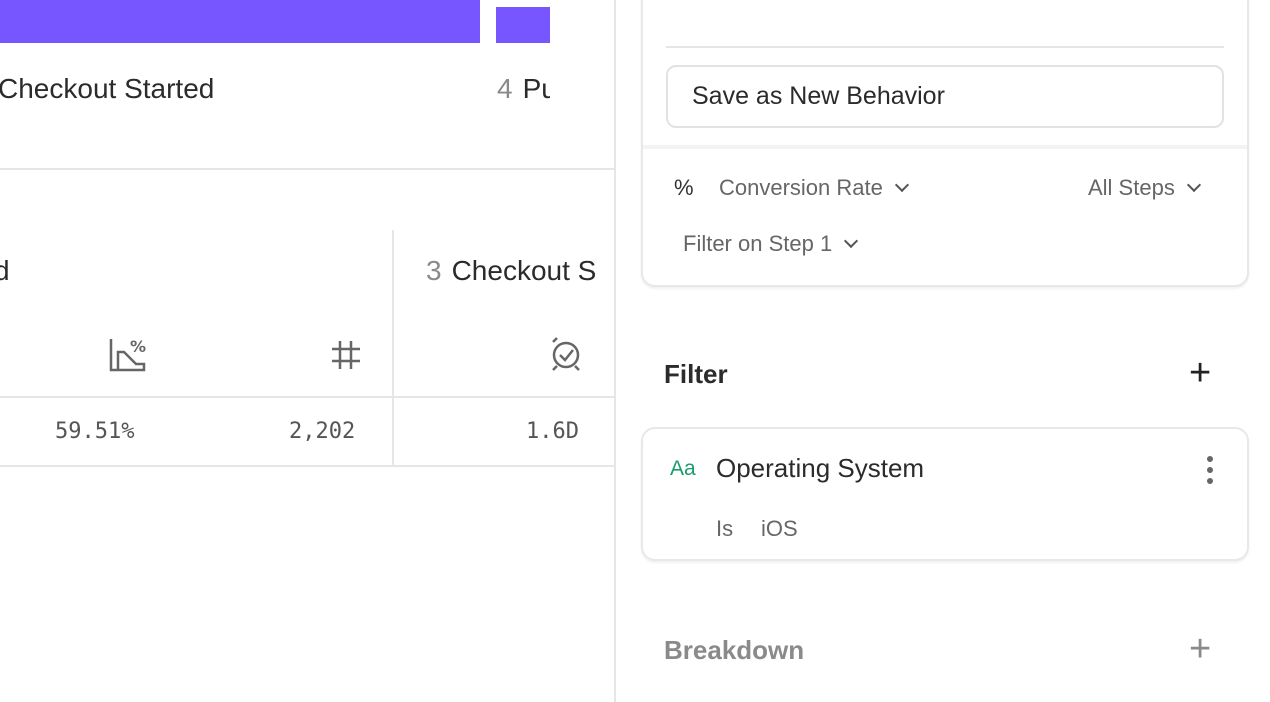 The image size is (1270, 702). I want to click on step-label-checkout-started: Checkout Started, so click(107, 88).